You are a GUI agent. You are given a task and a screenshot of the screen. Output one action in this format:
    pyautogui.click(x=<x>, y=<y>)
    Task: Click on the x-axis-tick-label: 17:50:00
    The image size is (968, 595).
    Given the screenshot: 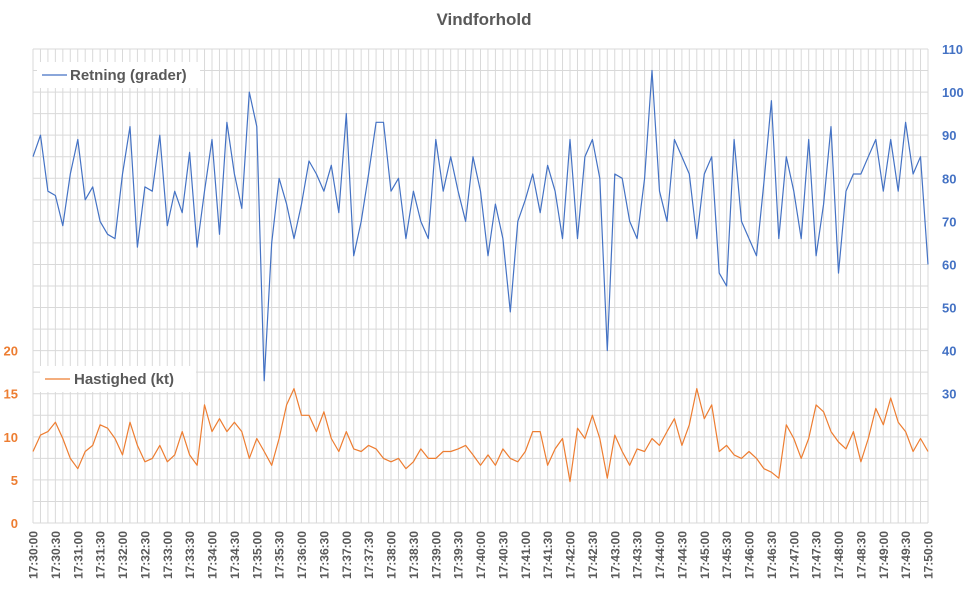 What is the action you would take?
    pyautogui.click(x=929, y=555)
    